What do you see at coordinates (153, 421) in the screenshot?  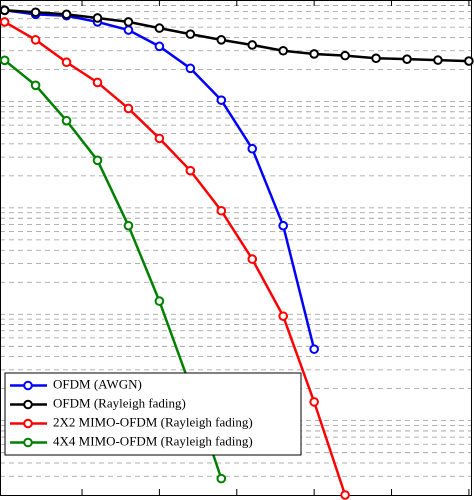 I see `legend-label: 2X2 MIMO-OFDM (Rayleigh fading)` at bounding box center [153, 421].